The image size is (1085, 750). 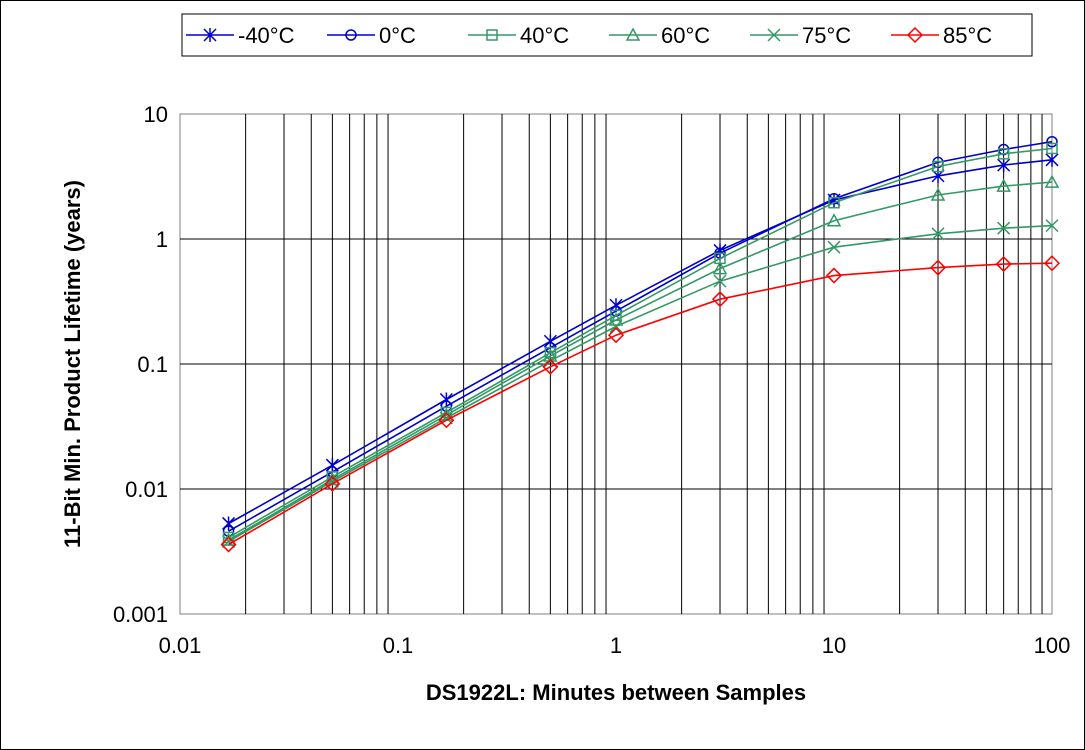 I want to click on x-tick-label: 100, so click(x=1052, y=645).